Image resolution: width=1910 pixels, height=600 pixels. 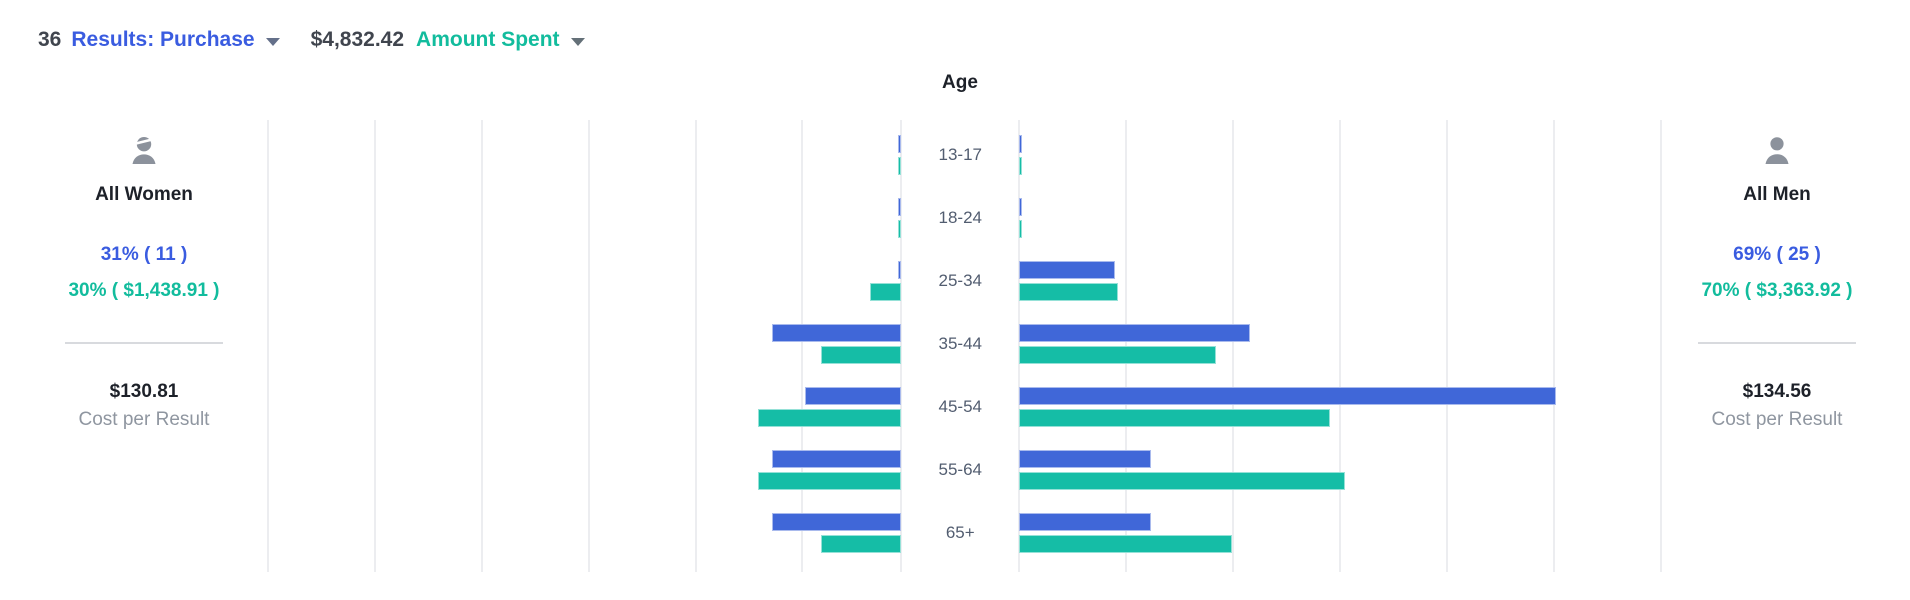 I want to click on bar-women-results-65+, so click(x=836, y=522).